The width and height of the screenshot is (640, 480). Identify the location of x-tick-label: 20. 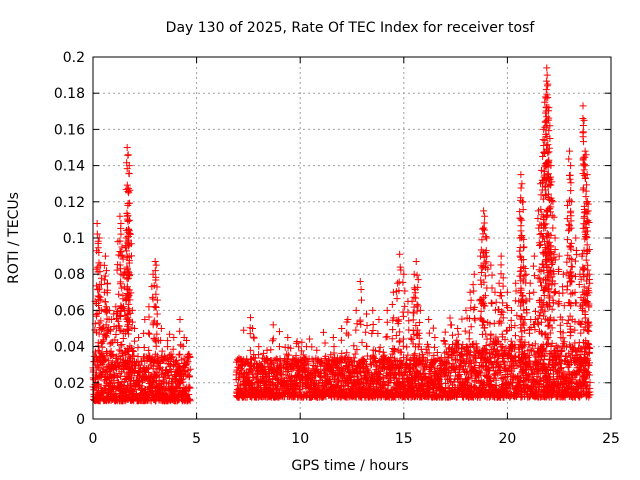
(507, 439).